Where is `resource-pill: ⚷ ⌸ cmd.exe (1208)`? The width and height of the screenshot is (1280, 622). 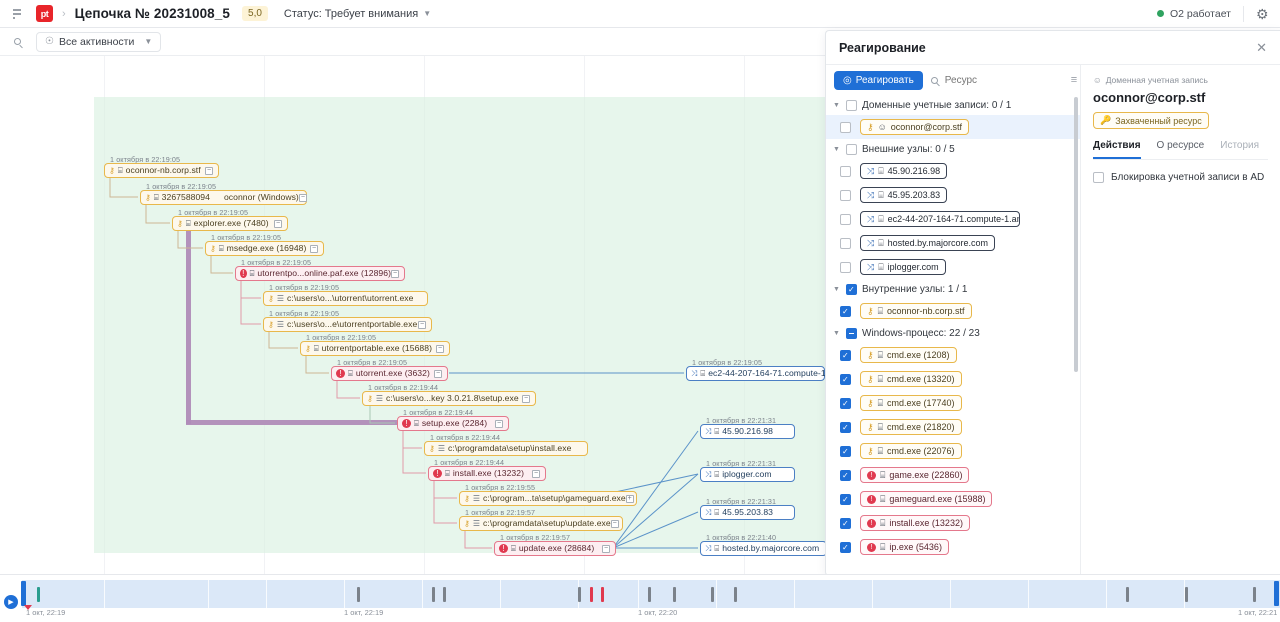
resource-pill: ⚷ ⌸ cmd.exe (1208) is located at coordinates (908, 355).